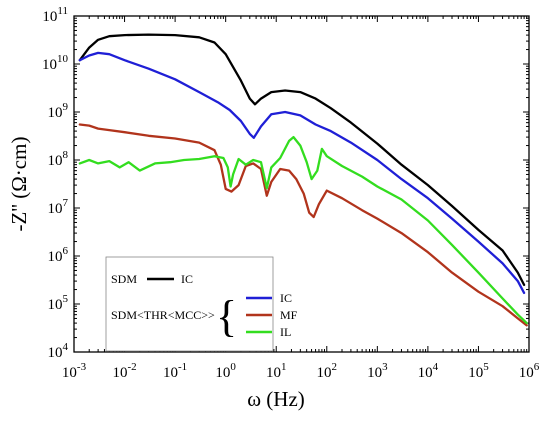 The image size is (550, 424). I want to click on x-tick-label: 10⁰, so click(225, 371).